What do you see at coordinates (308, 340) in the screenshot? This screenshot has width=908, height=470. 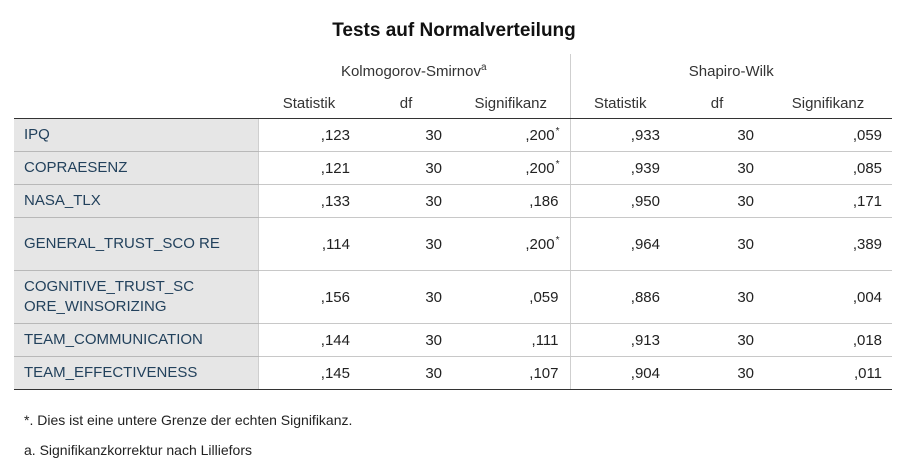 I see `ks-statistic-cell: ,144` at bounding box center [308, 340].